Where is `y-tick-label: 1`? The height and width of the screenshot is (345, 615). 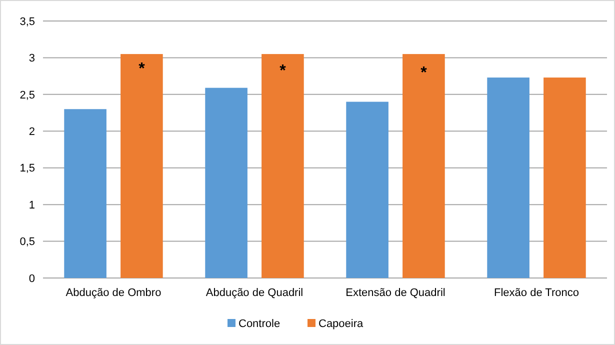 y-tick-label: 1 is located at coordinates (31, 205).